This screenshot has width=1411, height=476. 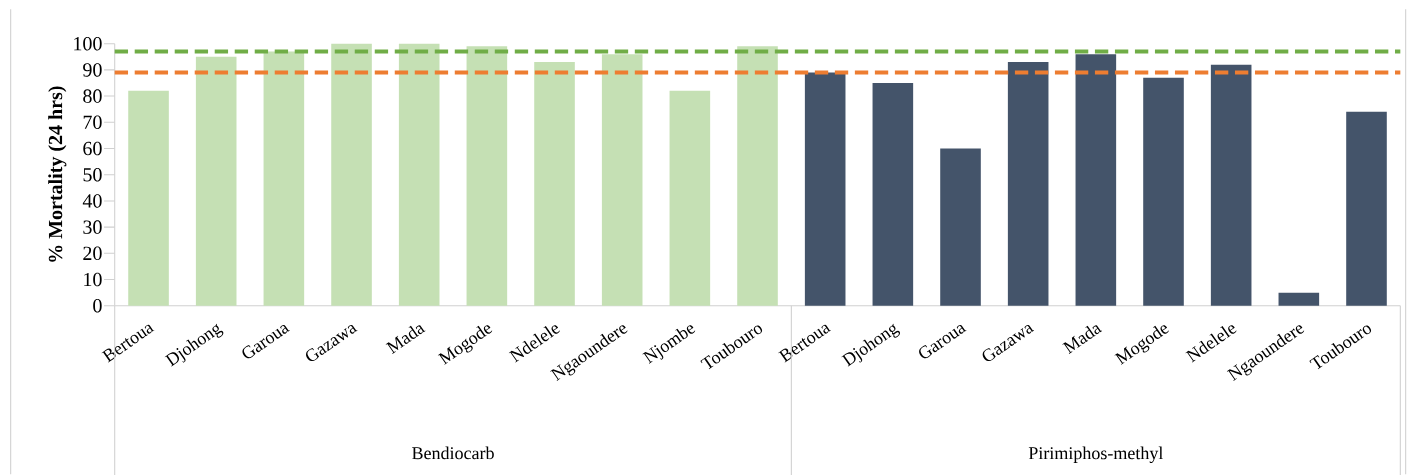 I want to click on y-tick-label: 60, so click(x=92, y=148).